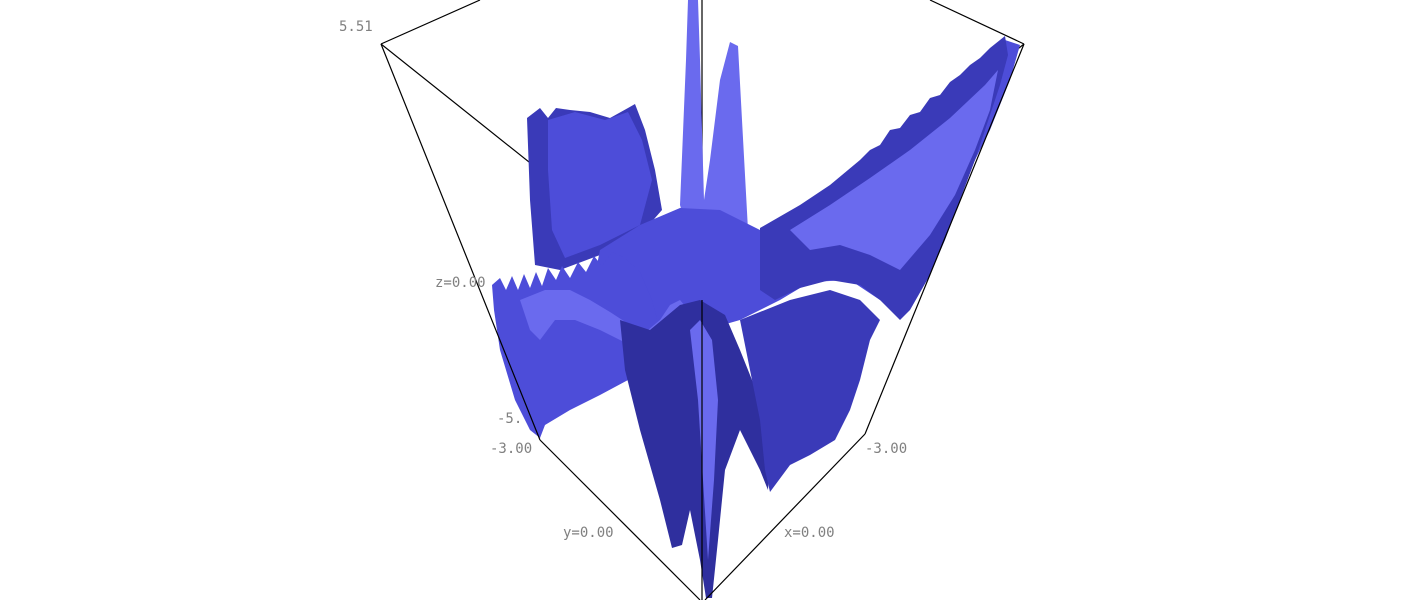  I want to click on z-max-label: 5.51, so click(356, 27).